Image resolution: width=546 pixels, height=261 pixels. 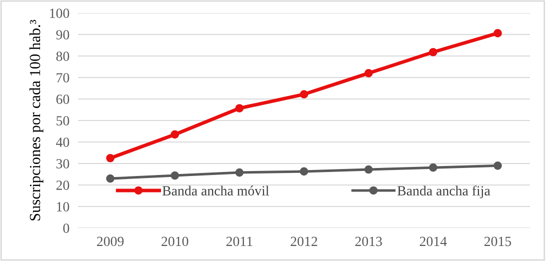 What do you see at coordinates (304, 241) in the screenshot?
I see `x-tick-label: 2012` at bounding box center [304, 241].